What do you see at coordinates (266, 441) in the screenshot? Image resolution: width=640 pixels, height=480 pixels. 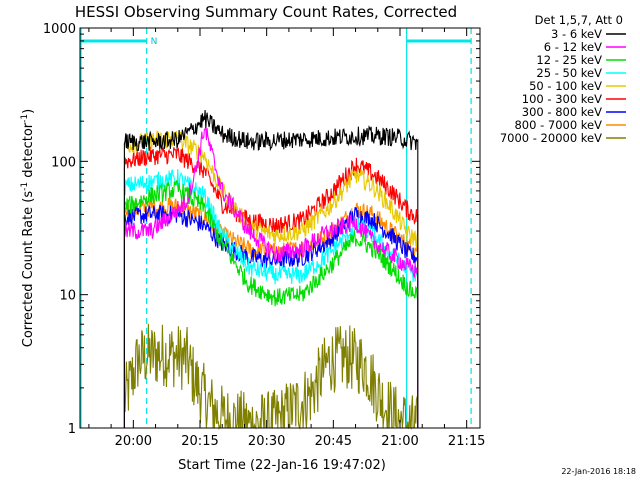 I see `x-tick-label: 20:30` at bounding box center [266, 441].